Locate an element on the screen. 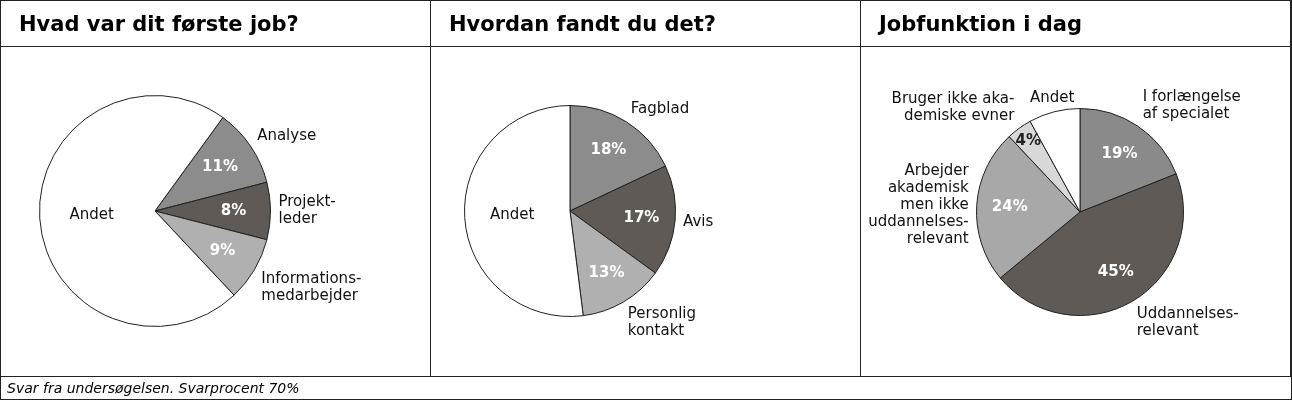 Image resolution: width=1292 pixels, height=400 pixels. text: Svar fra undersøgelsen. Svarprocent 70% is located at coordinates (646, 387).